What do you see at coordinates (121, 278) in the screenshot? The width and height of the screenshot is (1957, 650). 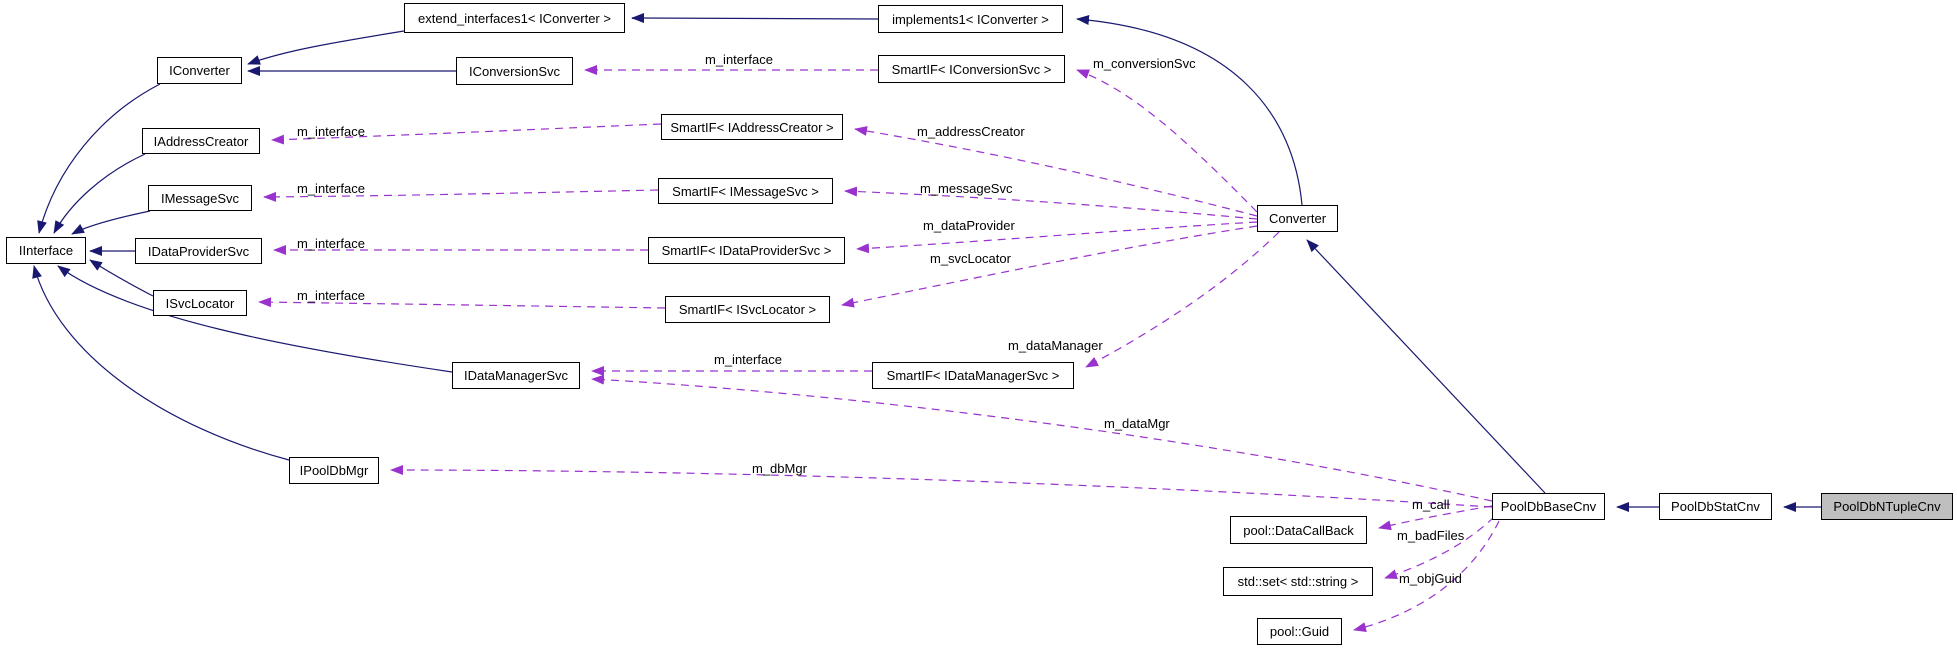 I see `edge-isvclocator-to-iinterface` at bounding box center [121, 278].